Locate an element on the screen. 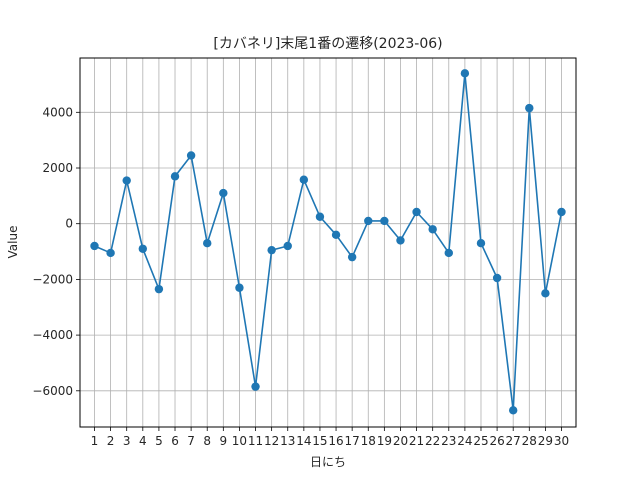  x-tick-label: 23 is located at coordinates (448, 441).